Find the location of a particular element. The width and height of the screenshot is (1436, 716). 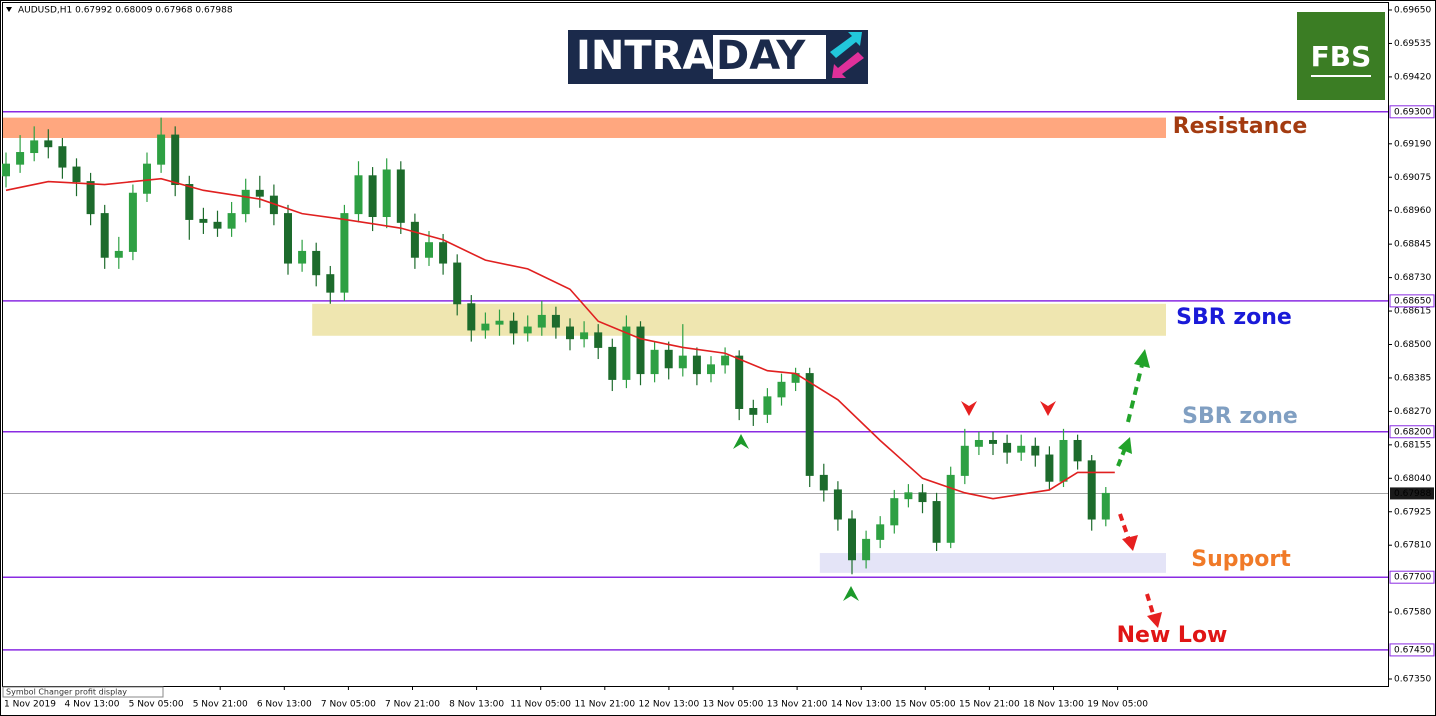

x-tick-label: 19 Nov 05:00 is located at coordinates (1117, 705).